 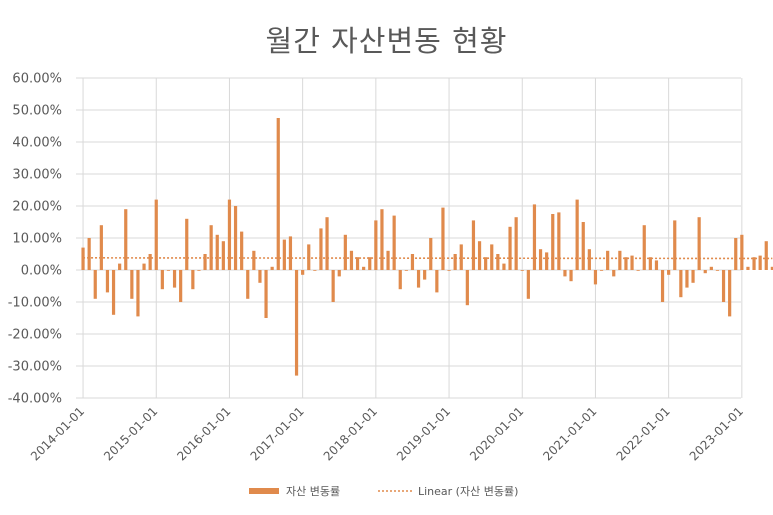 I want to click on x-tick-label: 2021-01-01, so click(x=569, y=433).